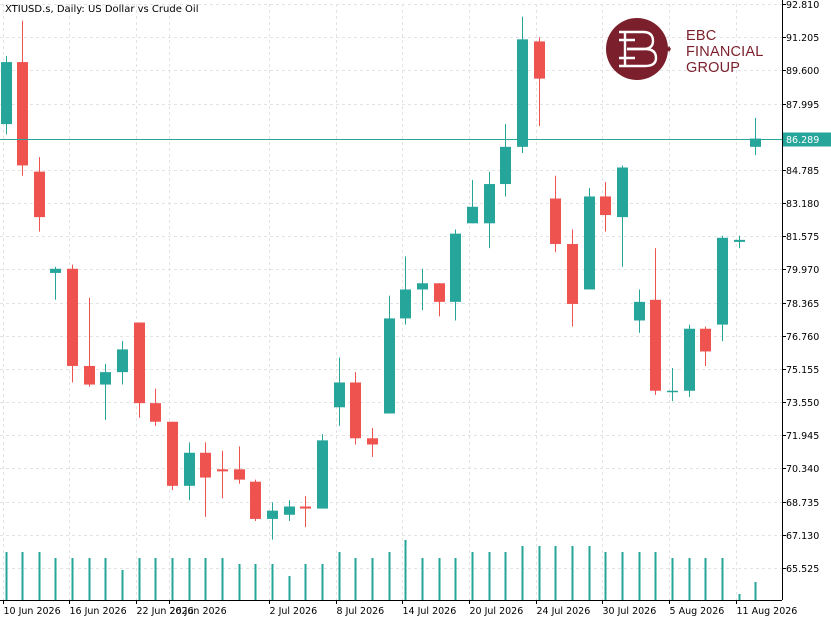 The height and width of the screenshot is (624, 831). What do you see at coordinates (430, 611) in the screenshot?
I see `x-tick-label: 14 Jul 2026` at bounding box center [430, 611].